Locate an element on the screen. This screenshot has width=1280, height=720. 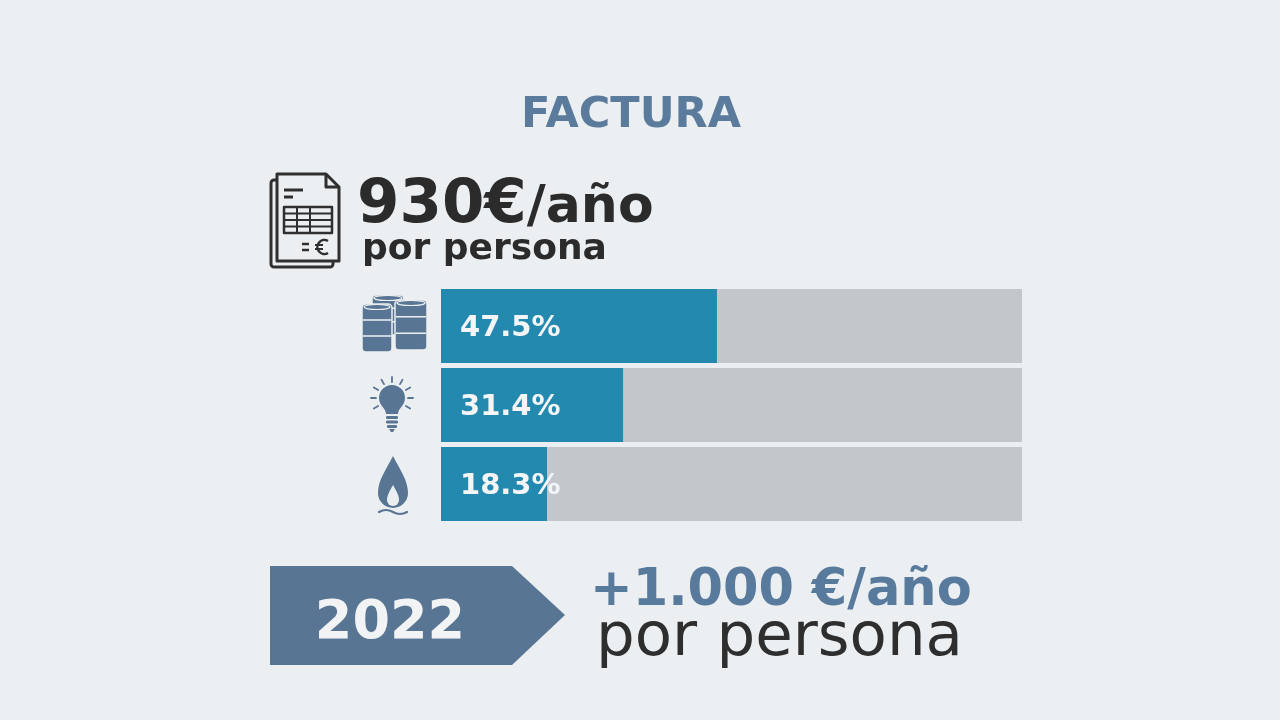
data-label: 47.5% is located at coordinates (510, 326).